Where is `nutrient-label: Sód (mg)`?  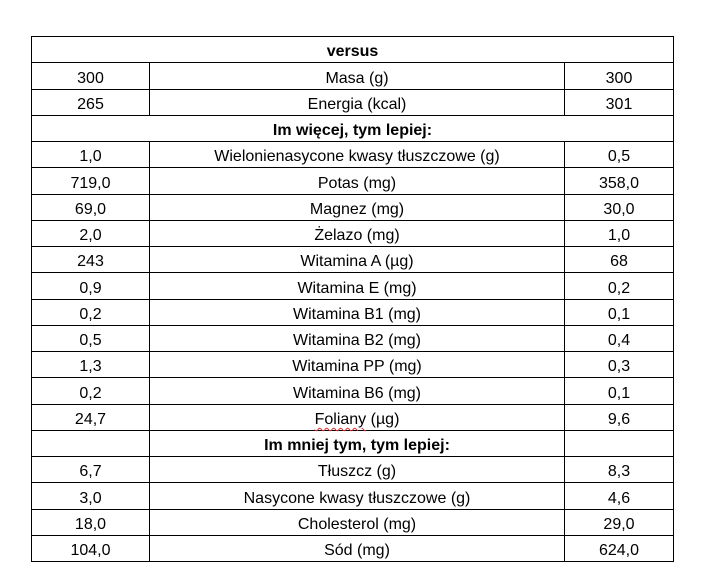
nutrient-label: Sód (mg) is located at coordinates (357, 548).